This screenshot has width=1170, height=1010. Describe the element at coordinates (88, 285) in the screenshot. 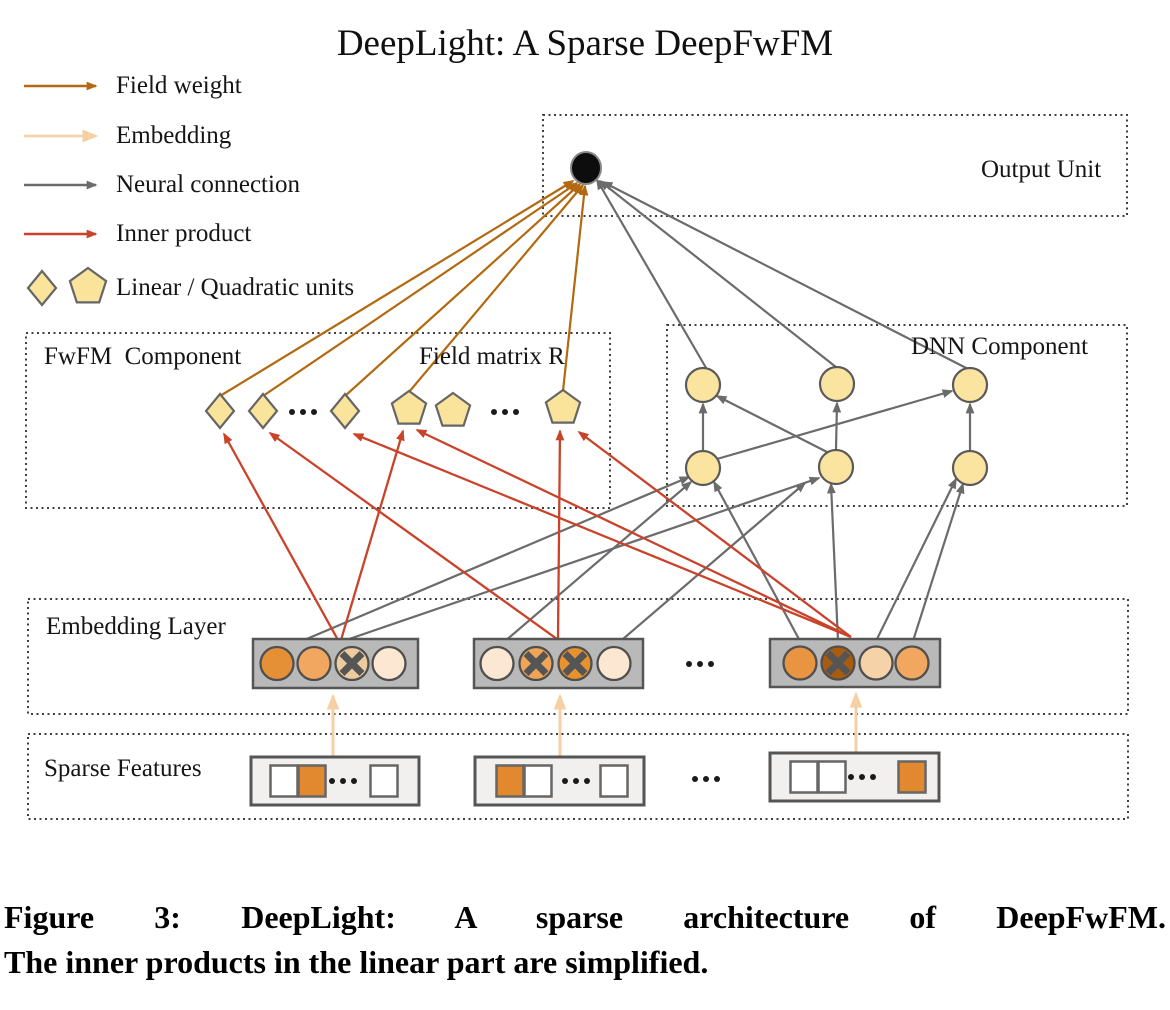

I see `legend-pentagon-icon` at that location.